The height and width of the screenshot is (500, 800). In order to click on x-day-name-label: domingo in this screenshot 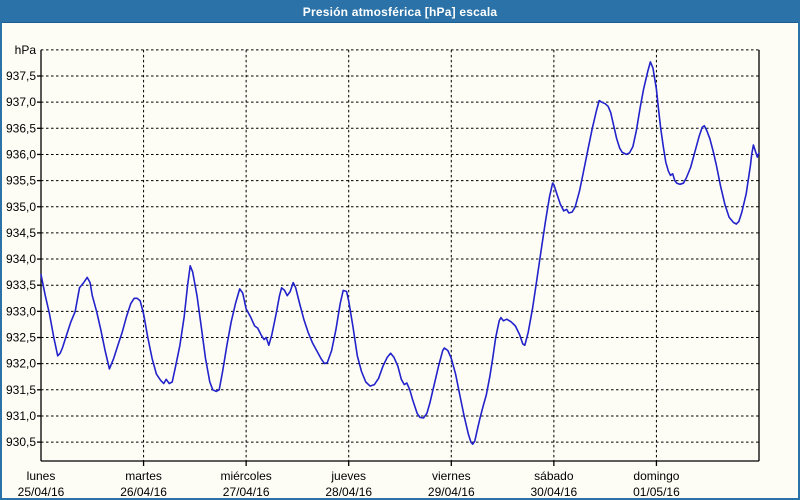, I will do `click(656, 476)`.